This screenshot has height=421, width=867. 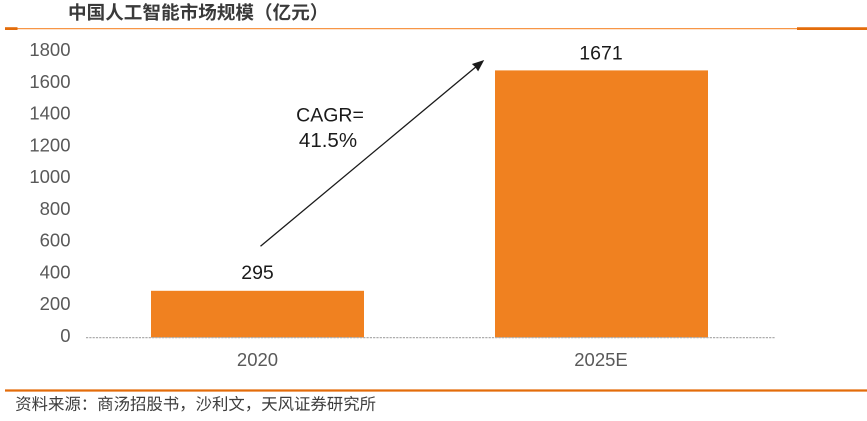 What do you see at coordinates (49, 81) in the screenshot?
I see `svg-text: 1600` at bounding box center [49, 81].